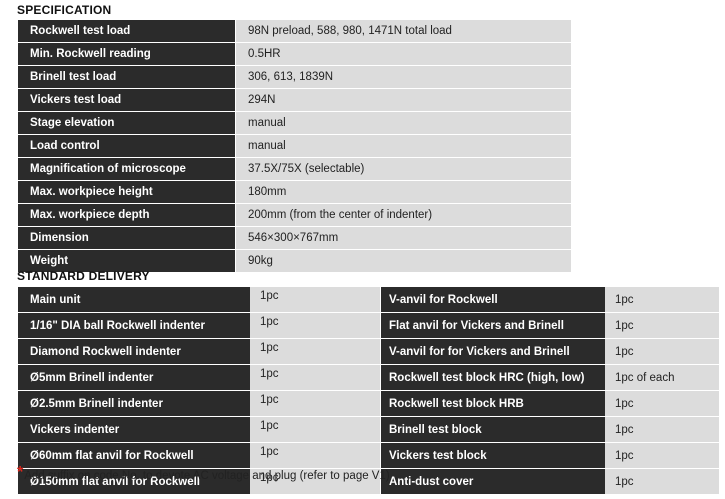 This screenshot has width=725, height=499. I want to click on delivery-item-label: Main unit, so click(134, 300).